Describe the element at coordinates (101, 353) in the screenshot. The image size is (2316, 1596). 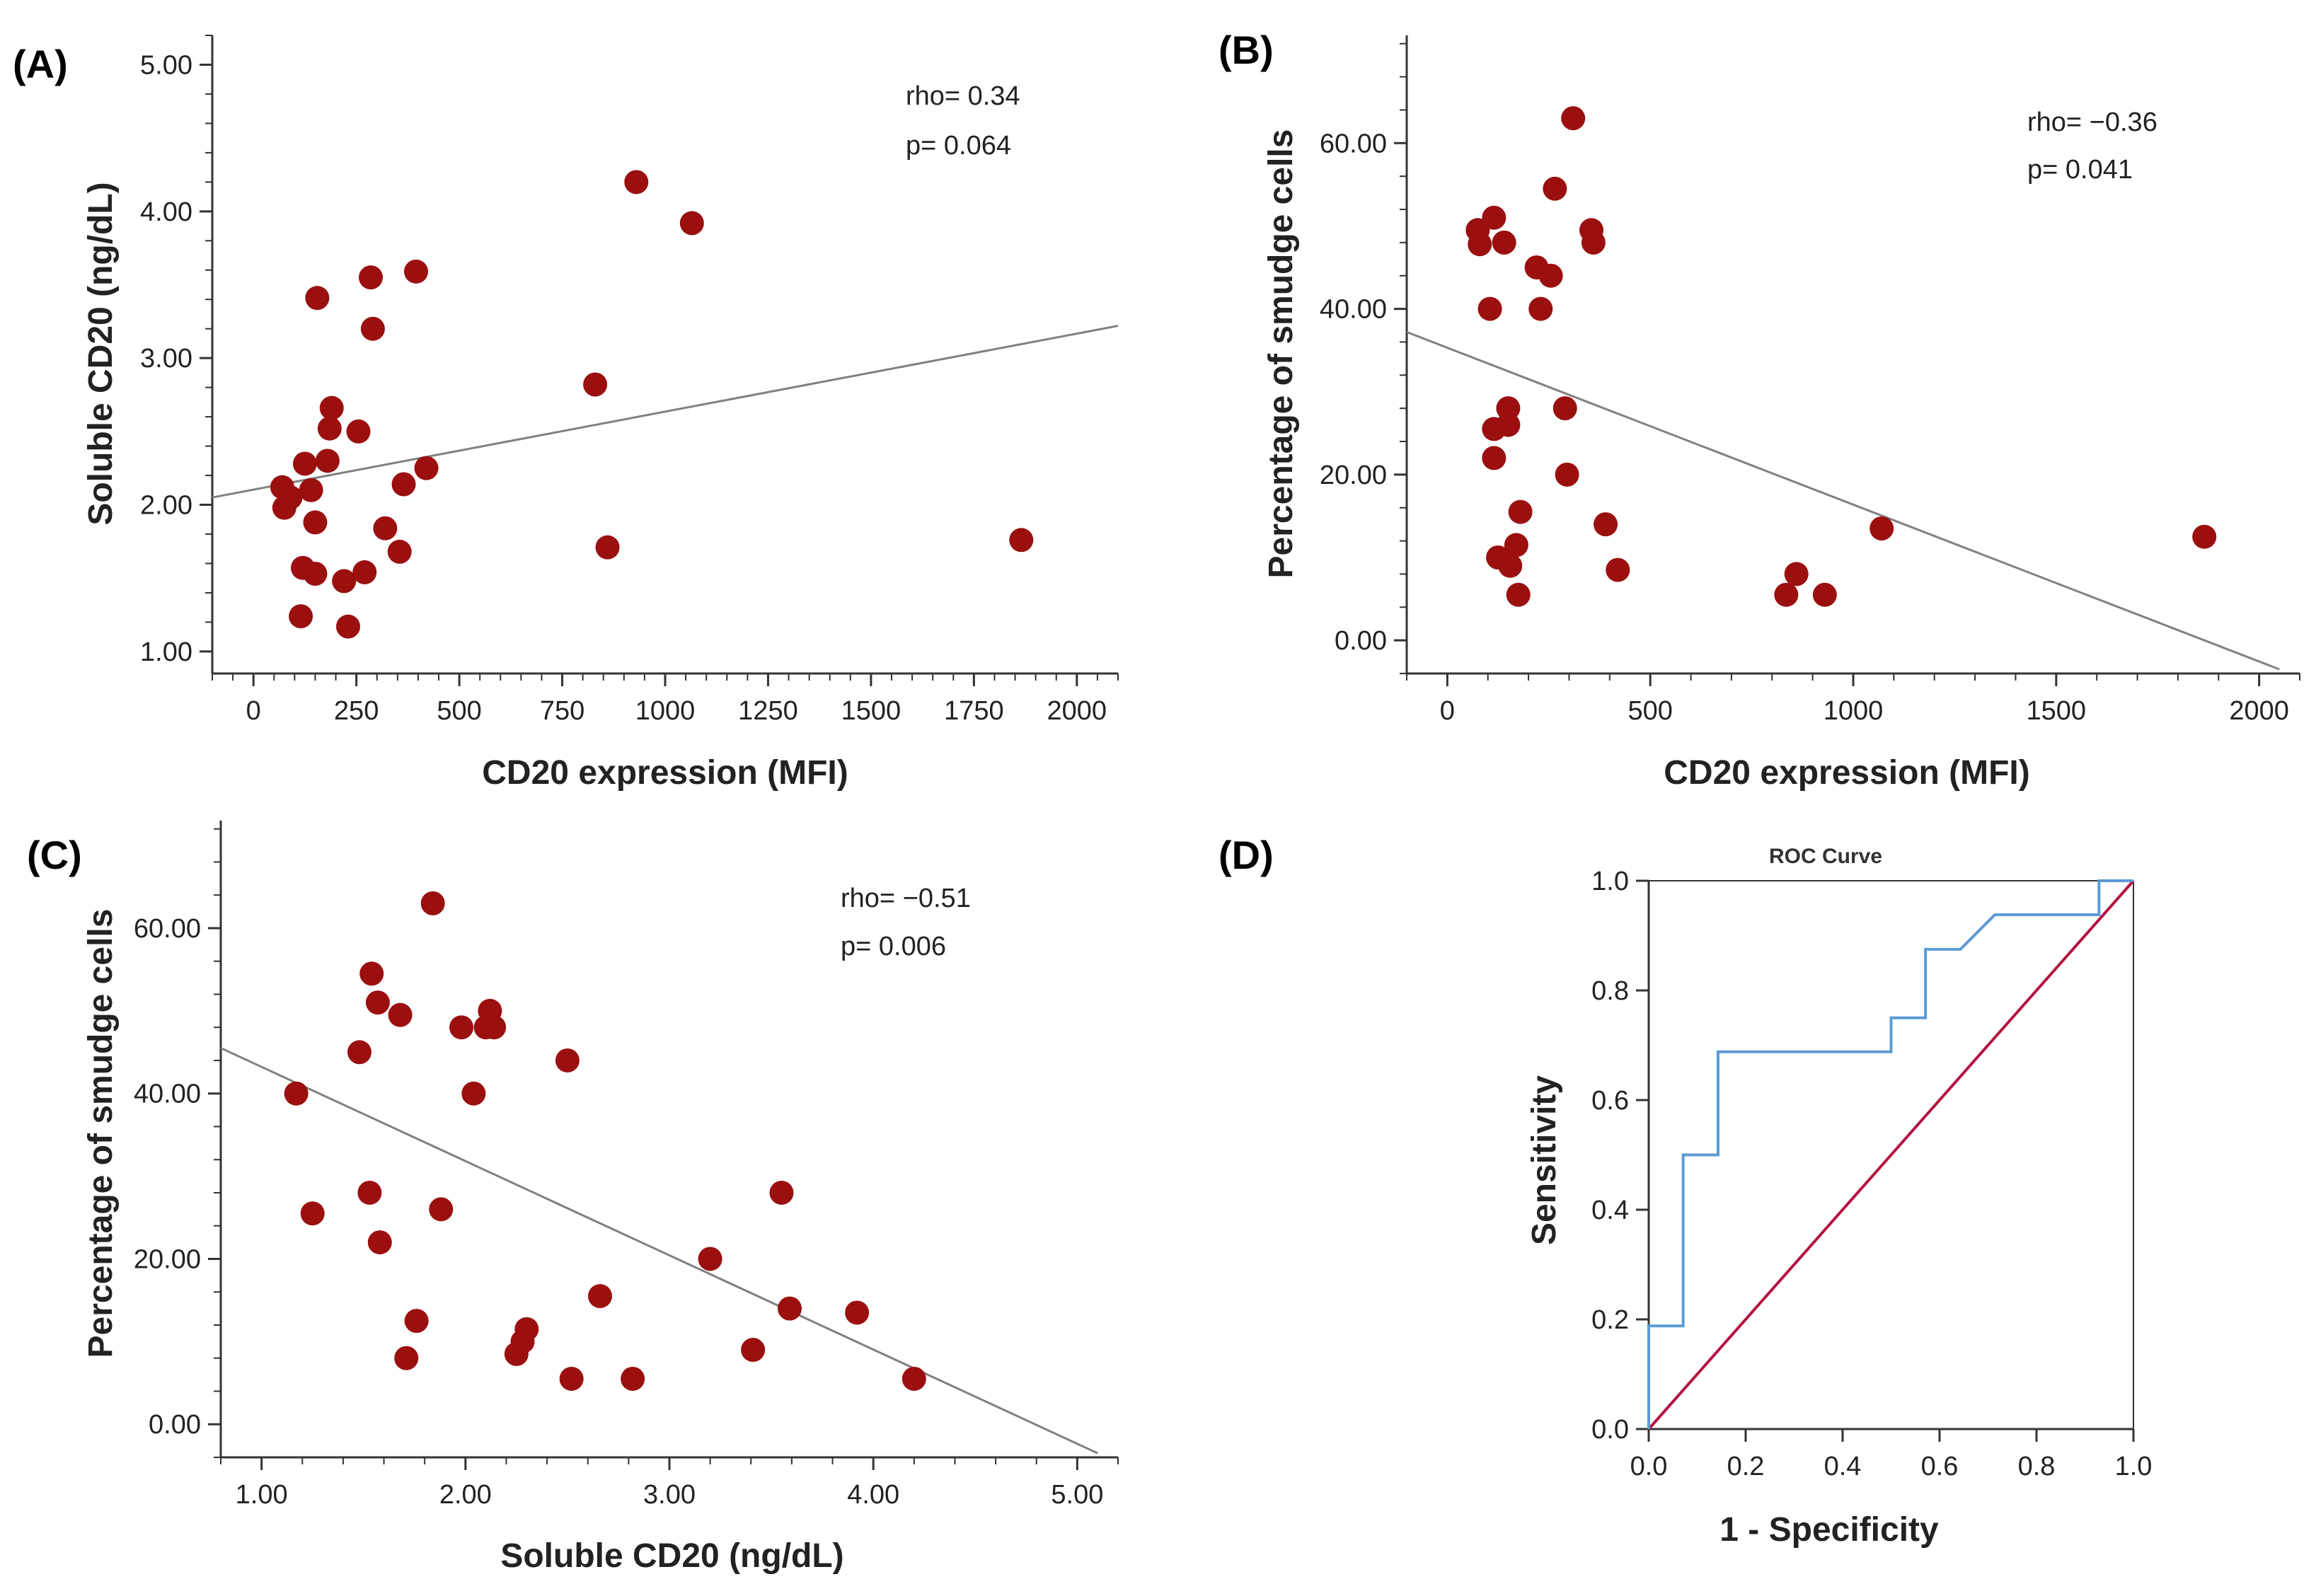
I see `y-axis-label-a: Soluble CD20 (ng/dL)` at that location.